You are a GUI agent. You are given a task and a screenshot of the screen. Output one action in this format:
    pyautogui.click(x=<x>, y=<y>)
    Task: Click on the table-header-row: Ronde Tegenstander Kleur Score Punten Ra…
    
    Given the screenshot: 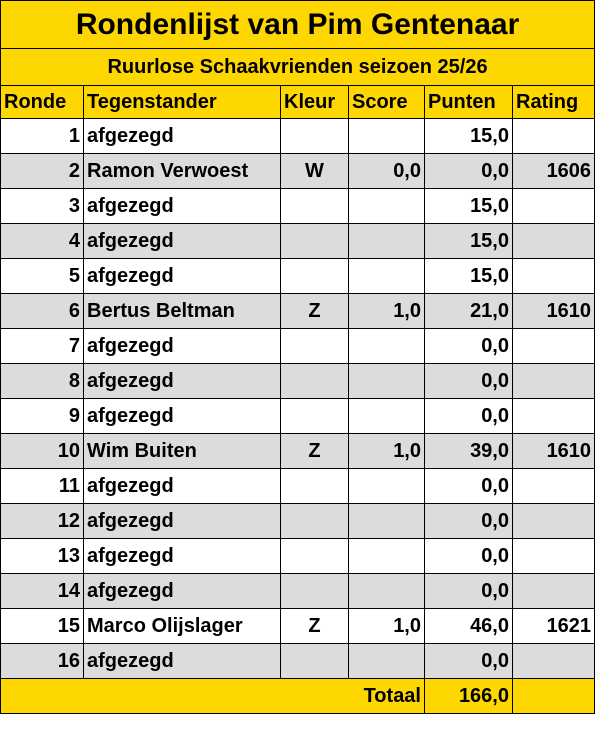 What is the action you would take?
    pyautogui.click(x=297, y=102)
    